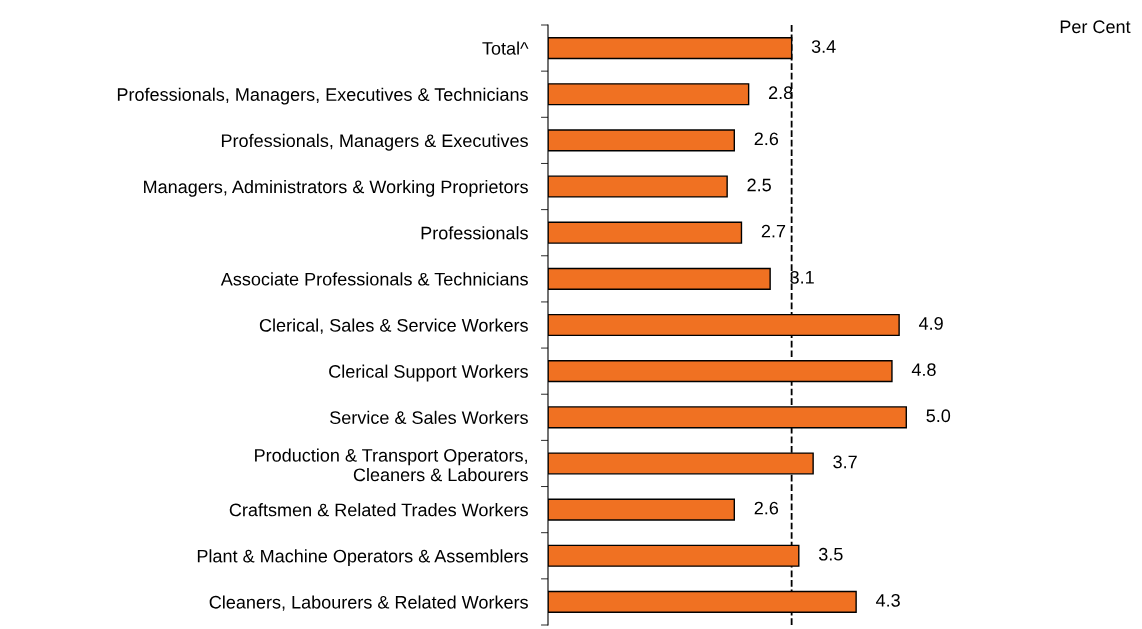 This screenshot has width=1142, height=629. What do you see at coordinates (336, 188) in the screenshot?
I see `y-tick-label: Managers, Administrators & Working Proprietors` at bounding box center [336, 188].